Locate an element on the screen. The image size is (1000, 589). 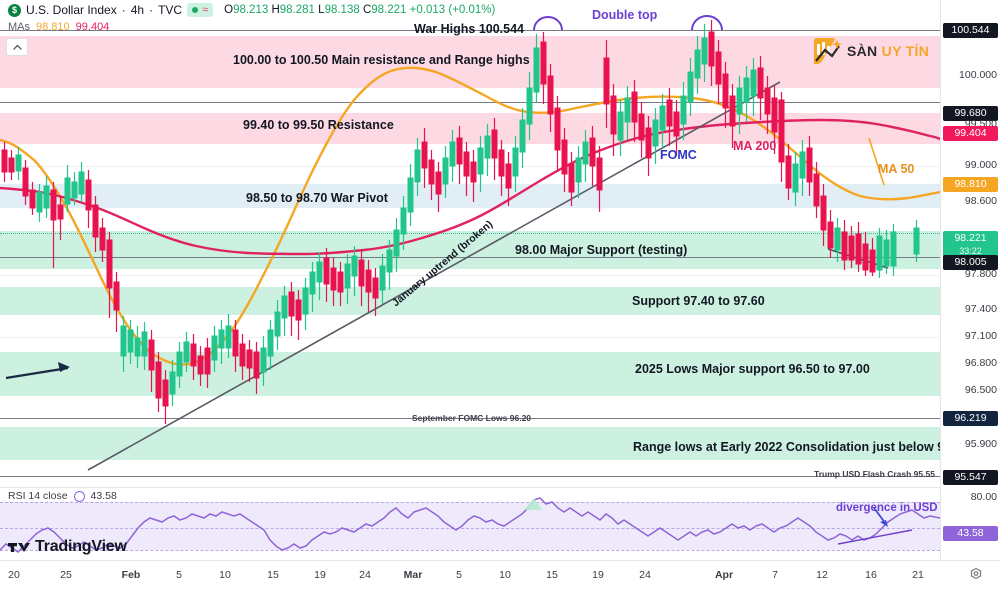
hline-sept-fomc is located at coordinates (470, 418).